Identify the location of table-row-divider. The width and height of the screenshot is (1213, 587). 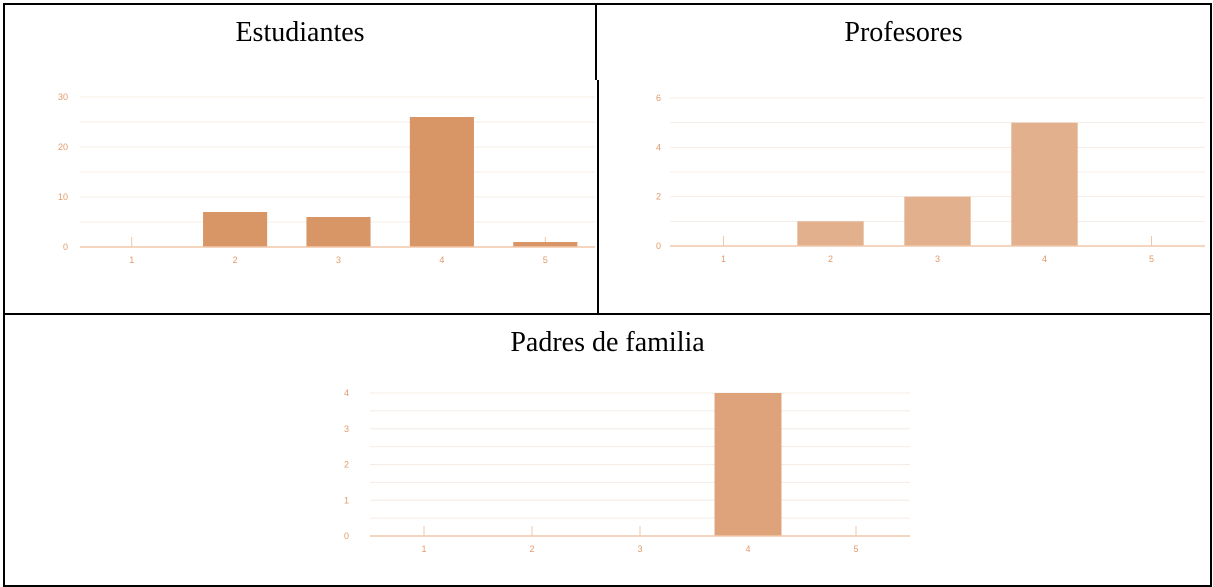
(607, 314).